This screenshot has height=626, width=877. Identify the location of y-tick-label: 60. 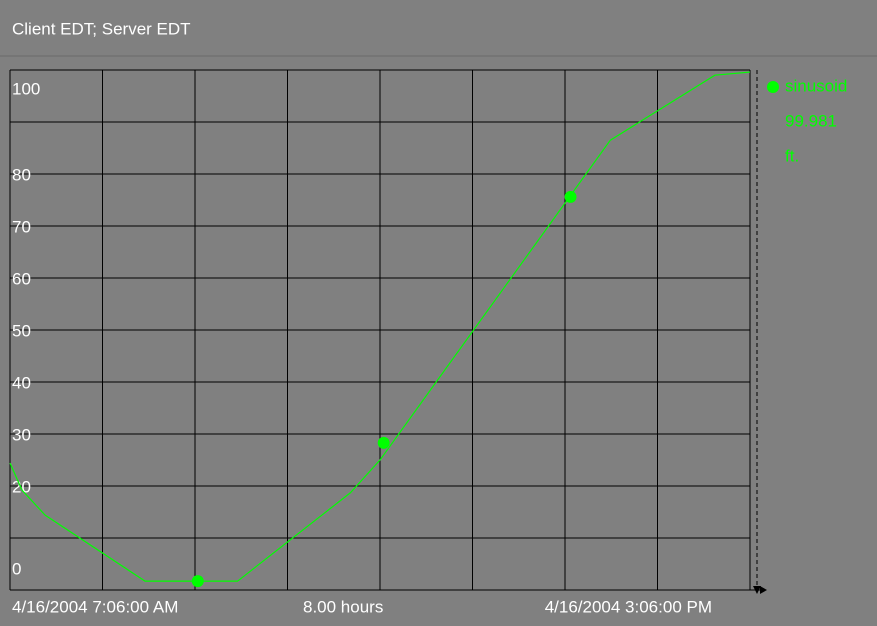
(21, 278).